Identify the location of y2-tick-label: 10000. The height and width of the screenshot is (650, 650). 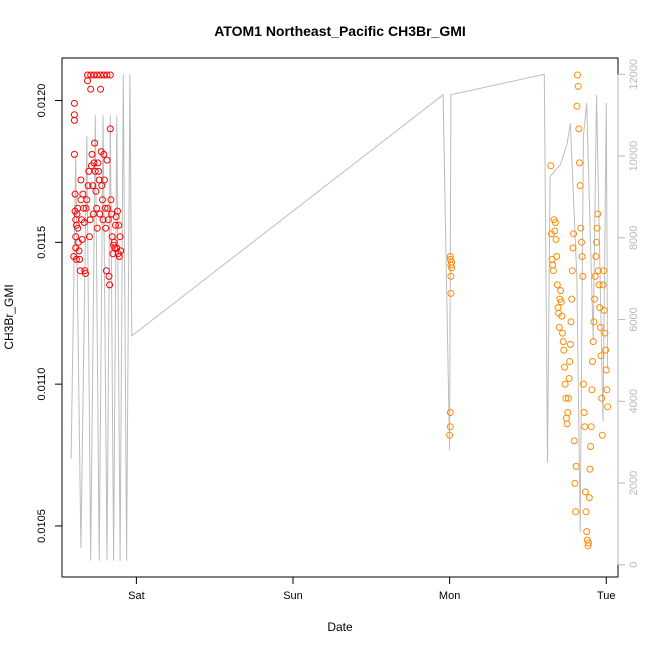
(634, 156).